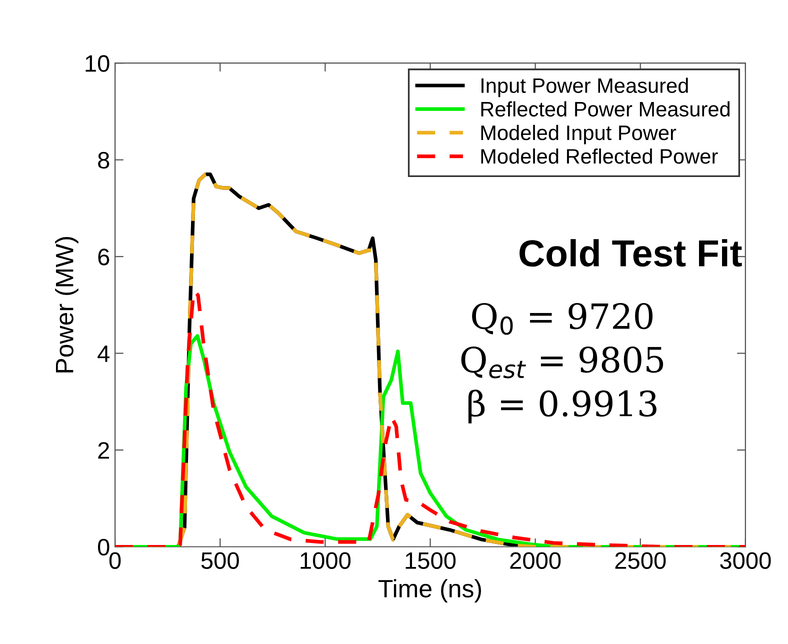 This screenshot has width=788, height=644. Describe the element at coordinates (599, 156) in the screenshot. I see `legend-label: Modeled Reflected Power` at that location.